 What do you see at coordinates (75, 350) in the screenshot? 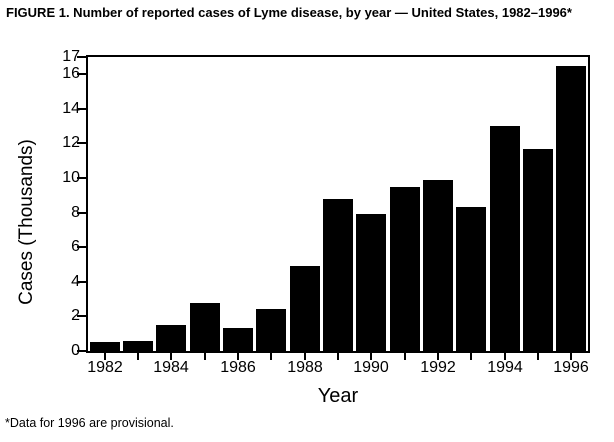
I see `y-tick-label: 0` at bounding box center [75, 350].